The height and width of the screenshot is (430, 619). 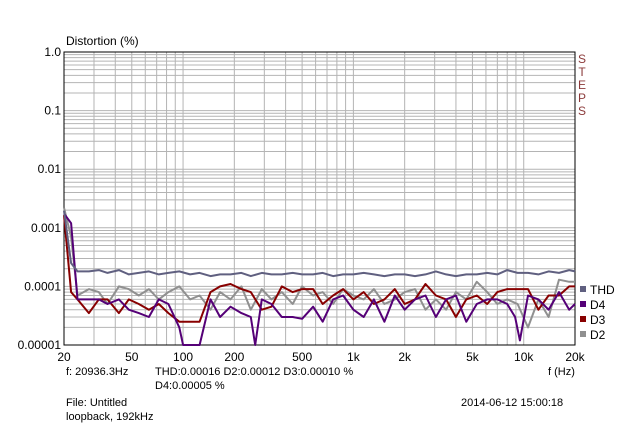 I want to click on x-tick-label: 100, so click(x=183, y=357).